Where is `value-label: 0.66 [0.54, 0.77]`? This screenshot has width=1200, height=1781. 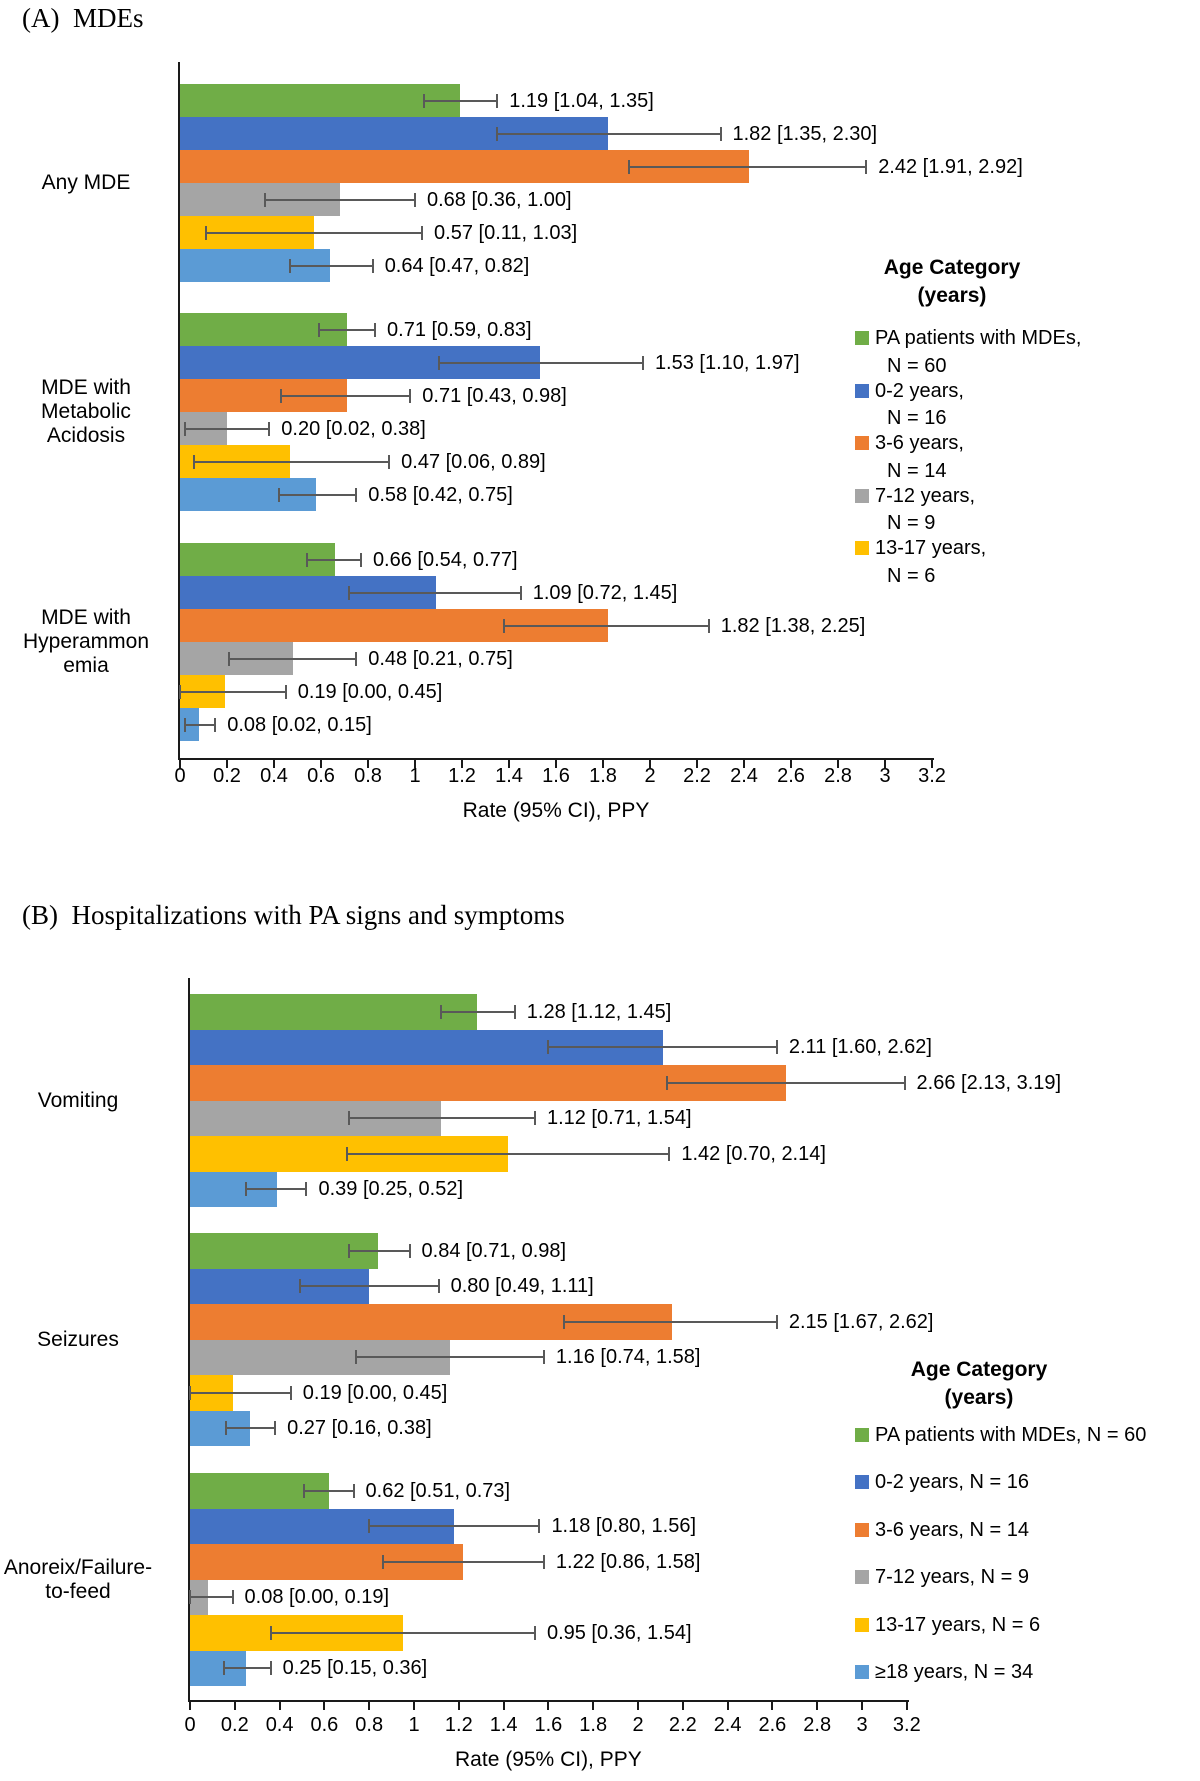
value-label: 0.66 [0.54, 0.77] is located at coordinates (445, 559).